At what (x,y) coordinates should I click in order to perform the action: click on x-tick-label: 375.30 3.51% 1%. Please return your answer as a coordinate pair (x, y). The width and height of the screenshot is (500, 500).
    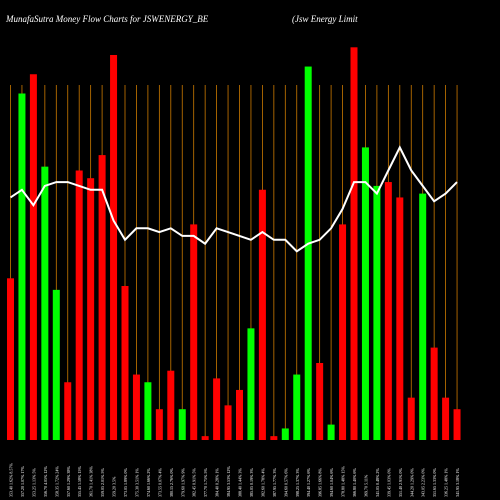
    Looking at the image, I should click on (136, 482).